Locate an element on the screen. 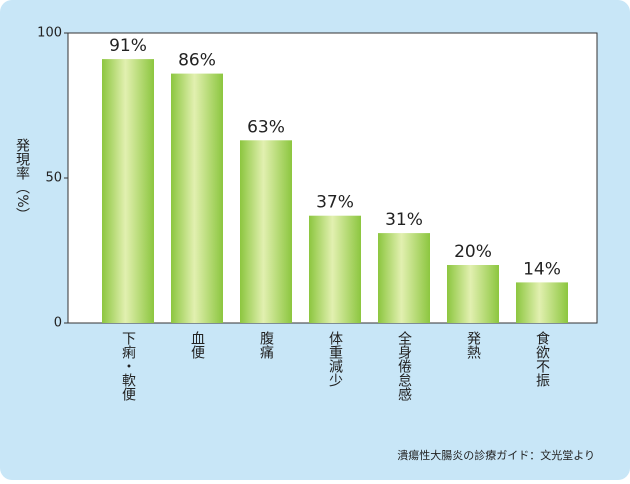  y-tick-label: 50 is located at coordinates (53, 178).